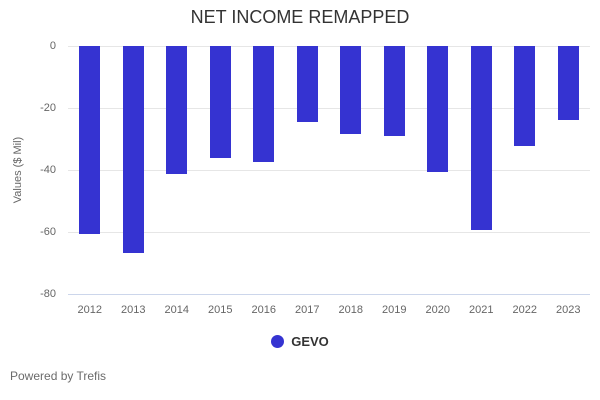 The image size is (600, 400). What do you see at coordinates (394, 91) in the screenshot?
I see `bar-2019` at bounding box center [394, 91].